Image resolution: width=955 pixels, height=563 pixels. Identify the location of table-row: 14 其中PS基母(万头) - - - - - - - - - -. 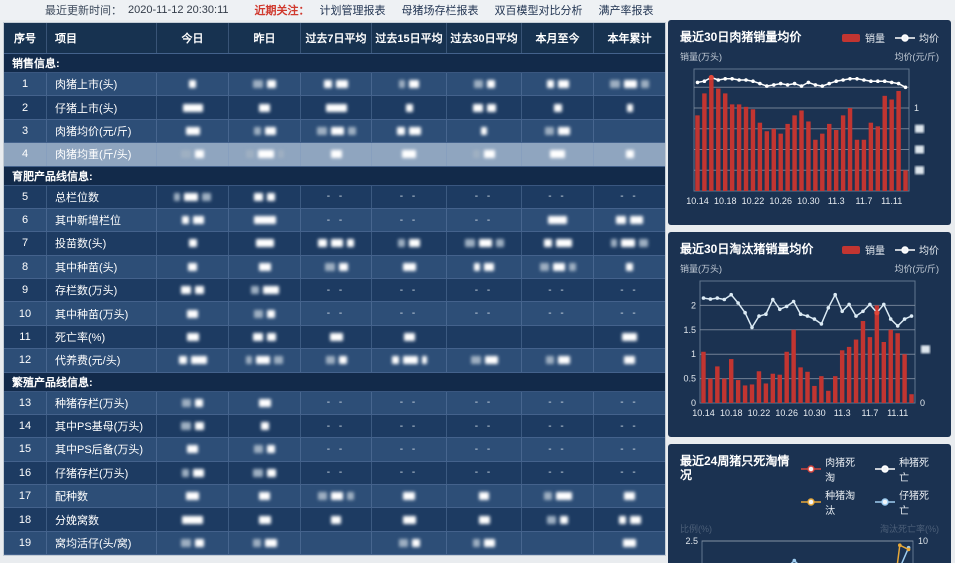
(334, 426).